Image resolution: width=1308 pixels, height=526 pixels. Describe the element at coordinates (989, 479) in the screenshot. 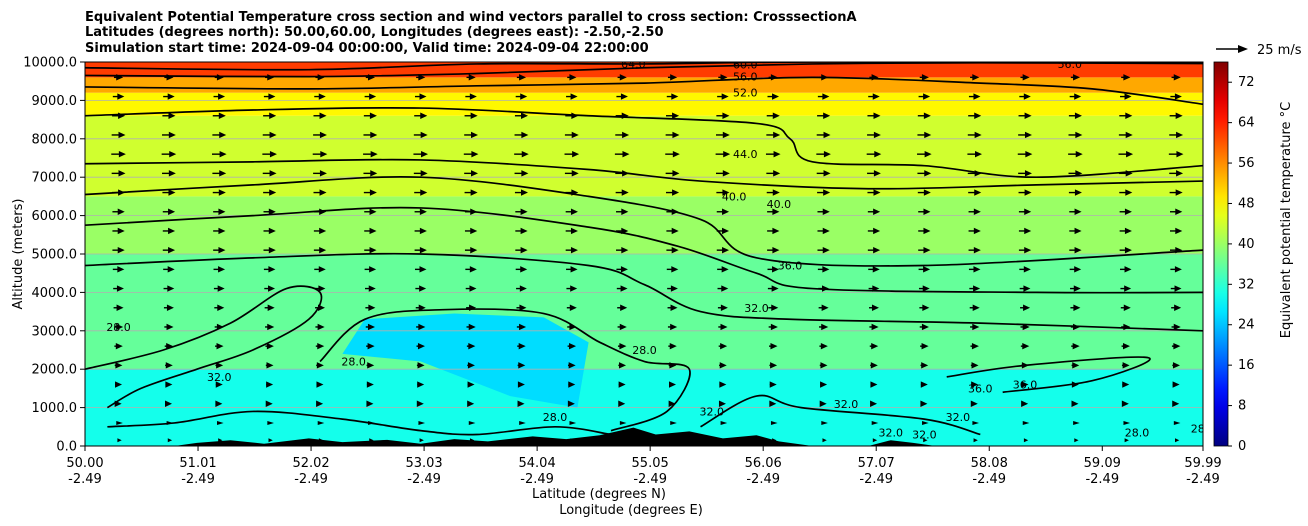

I see `x-tick-label-lon: -2.49` at that location.